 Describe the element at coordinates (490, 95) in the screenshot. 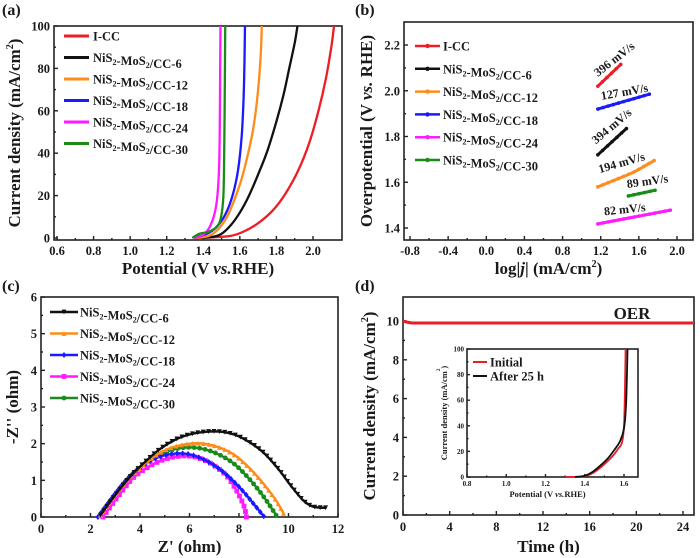

I see `legend-label: NiS2-MoS2/CC-12` at that location.